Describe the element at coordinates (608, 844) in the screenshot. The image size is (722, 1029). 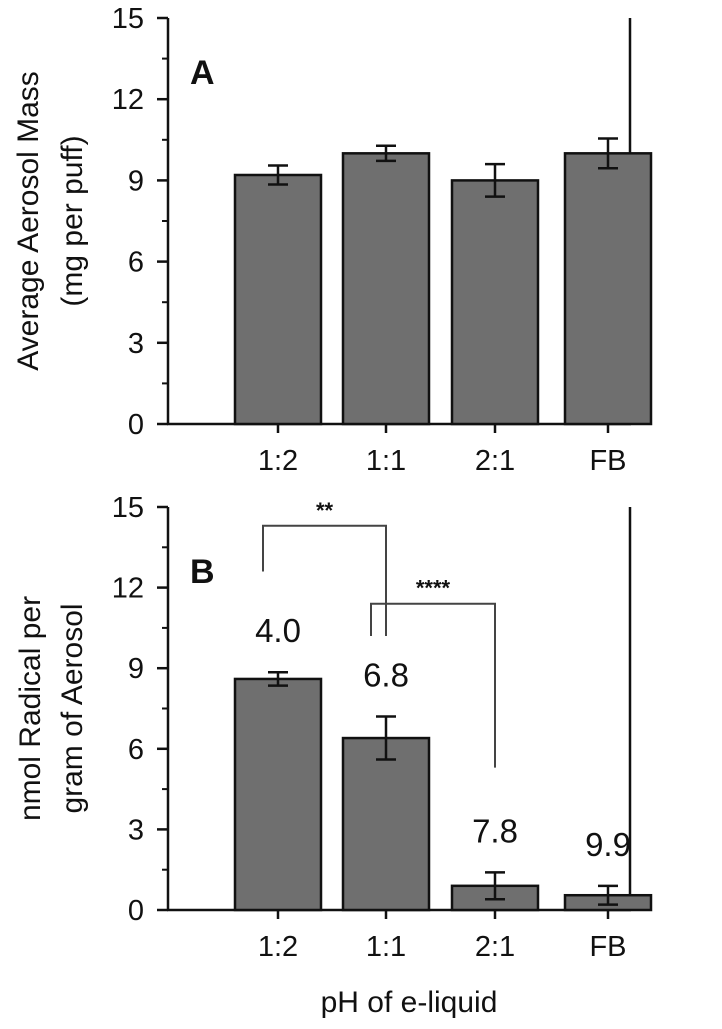
I see `panel-b-data-label: 9.9` at that location.